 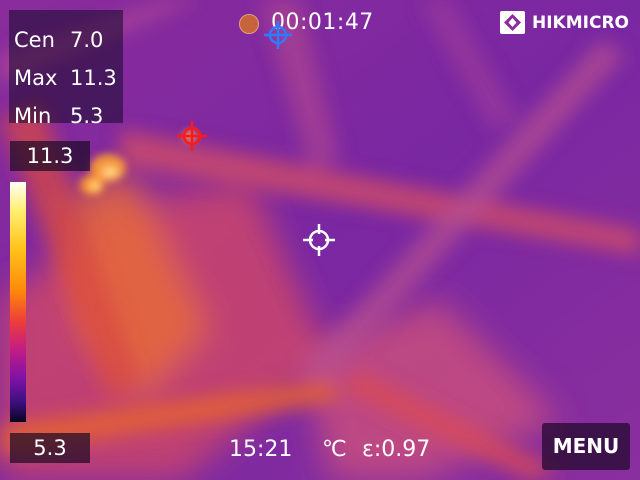 I want to click on recording-indicator-icon, so click(x=249, y=24).